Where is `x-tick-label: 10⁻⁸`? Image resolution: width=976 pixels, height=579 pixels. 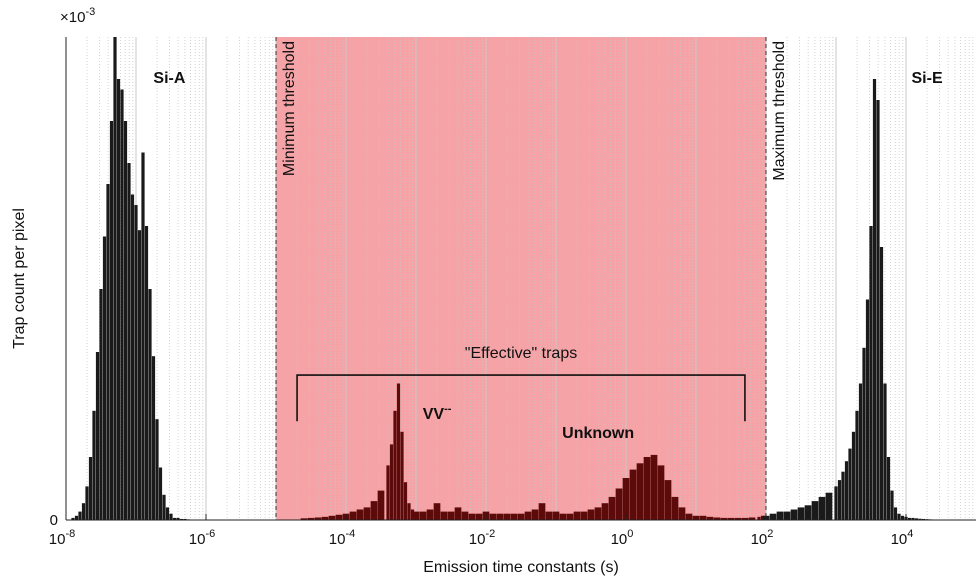
x-tick-label: 10⁻⁸ is located at coordinates (62, 538).